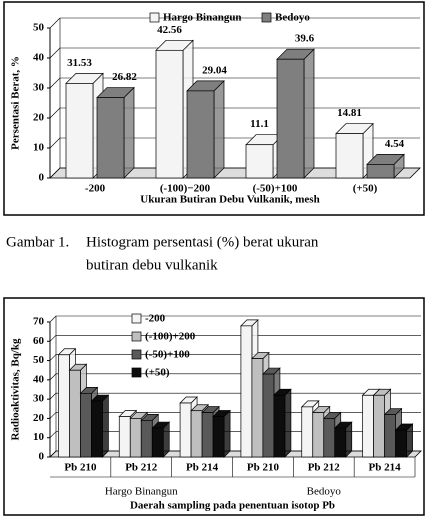 The height and width of the screenshot is (518, 430). I want to click on value-label: 42.56, so click(169, 30).